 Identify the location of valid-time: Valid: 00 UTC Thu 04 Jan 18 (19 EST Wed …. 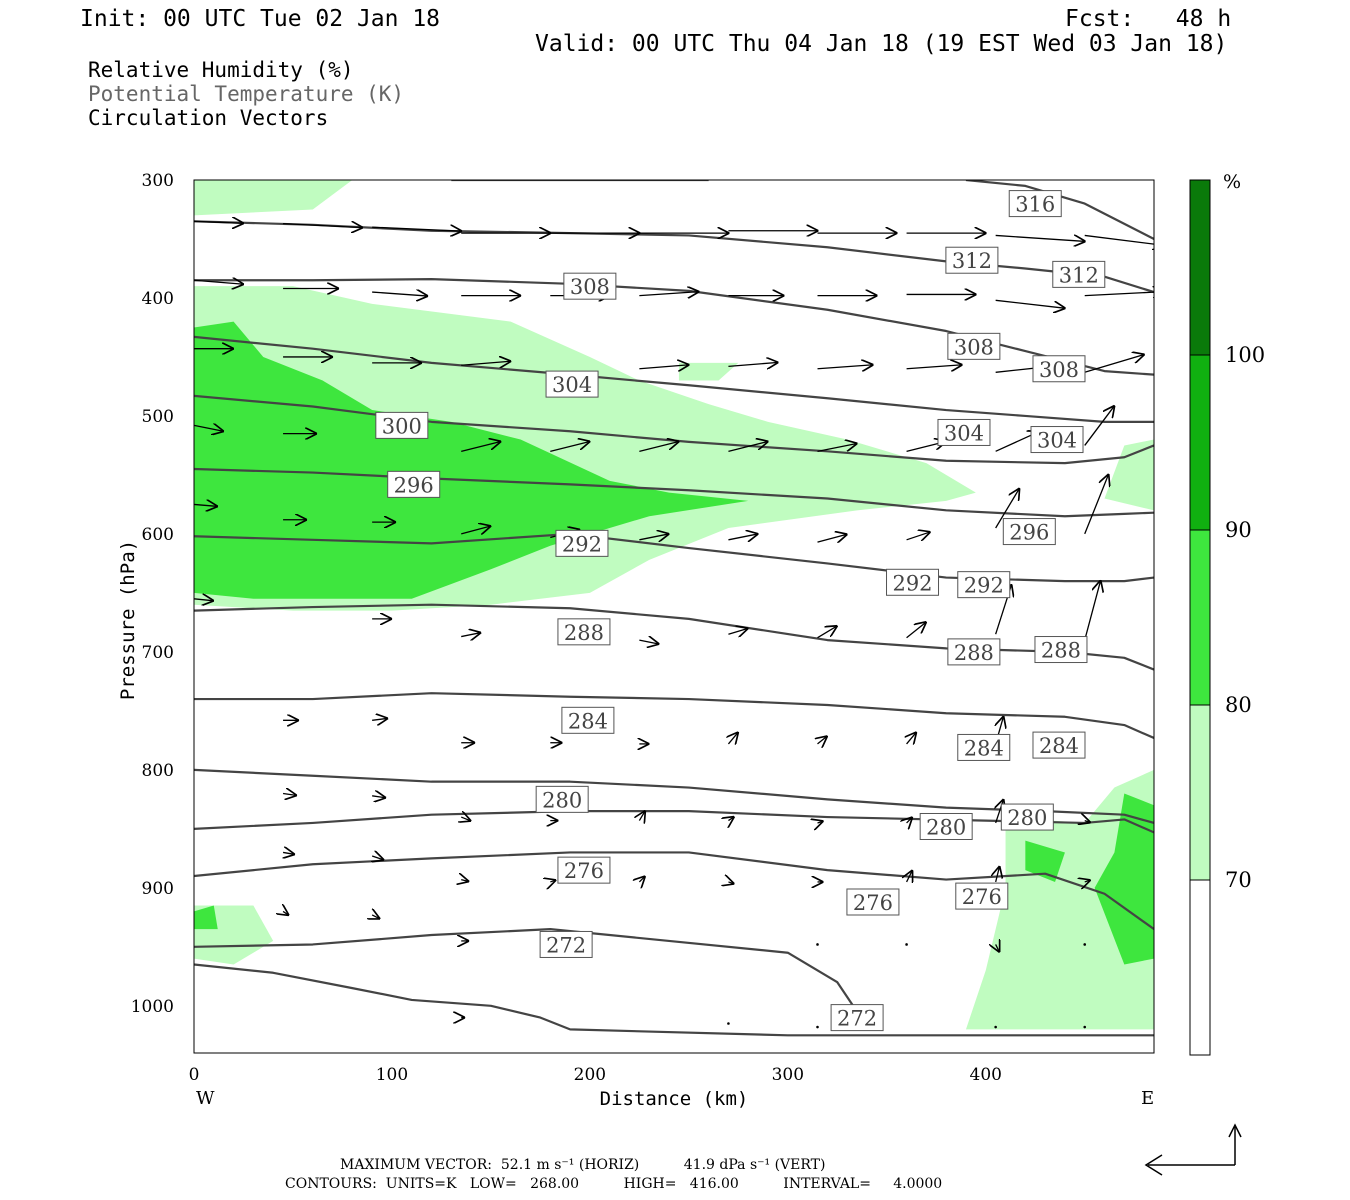
(881, 44).